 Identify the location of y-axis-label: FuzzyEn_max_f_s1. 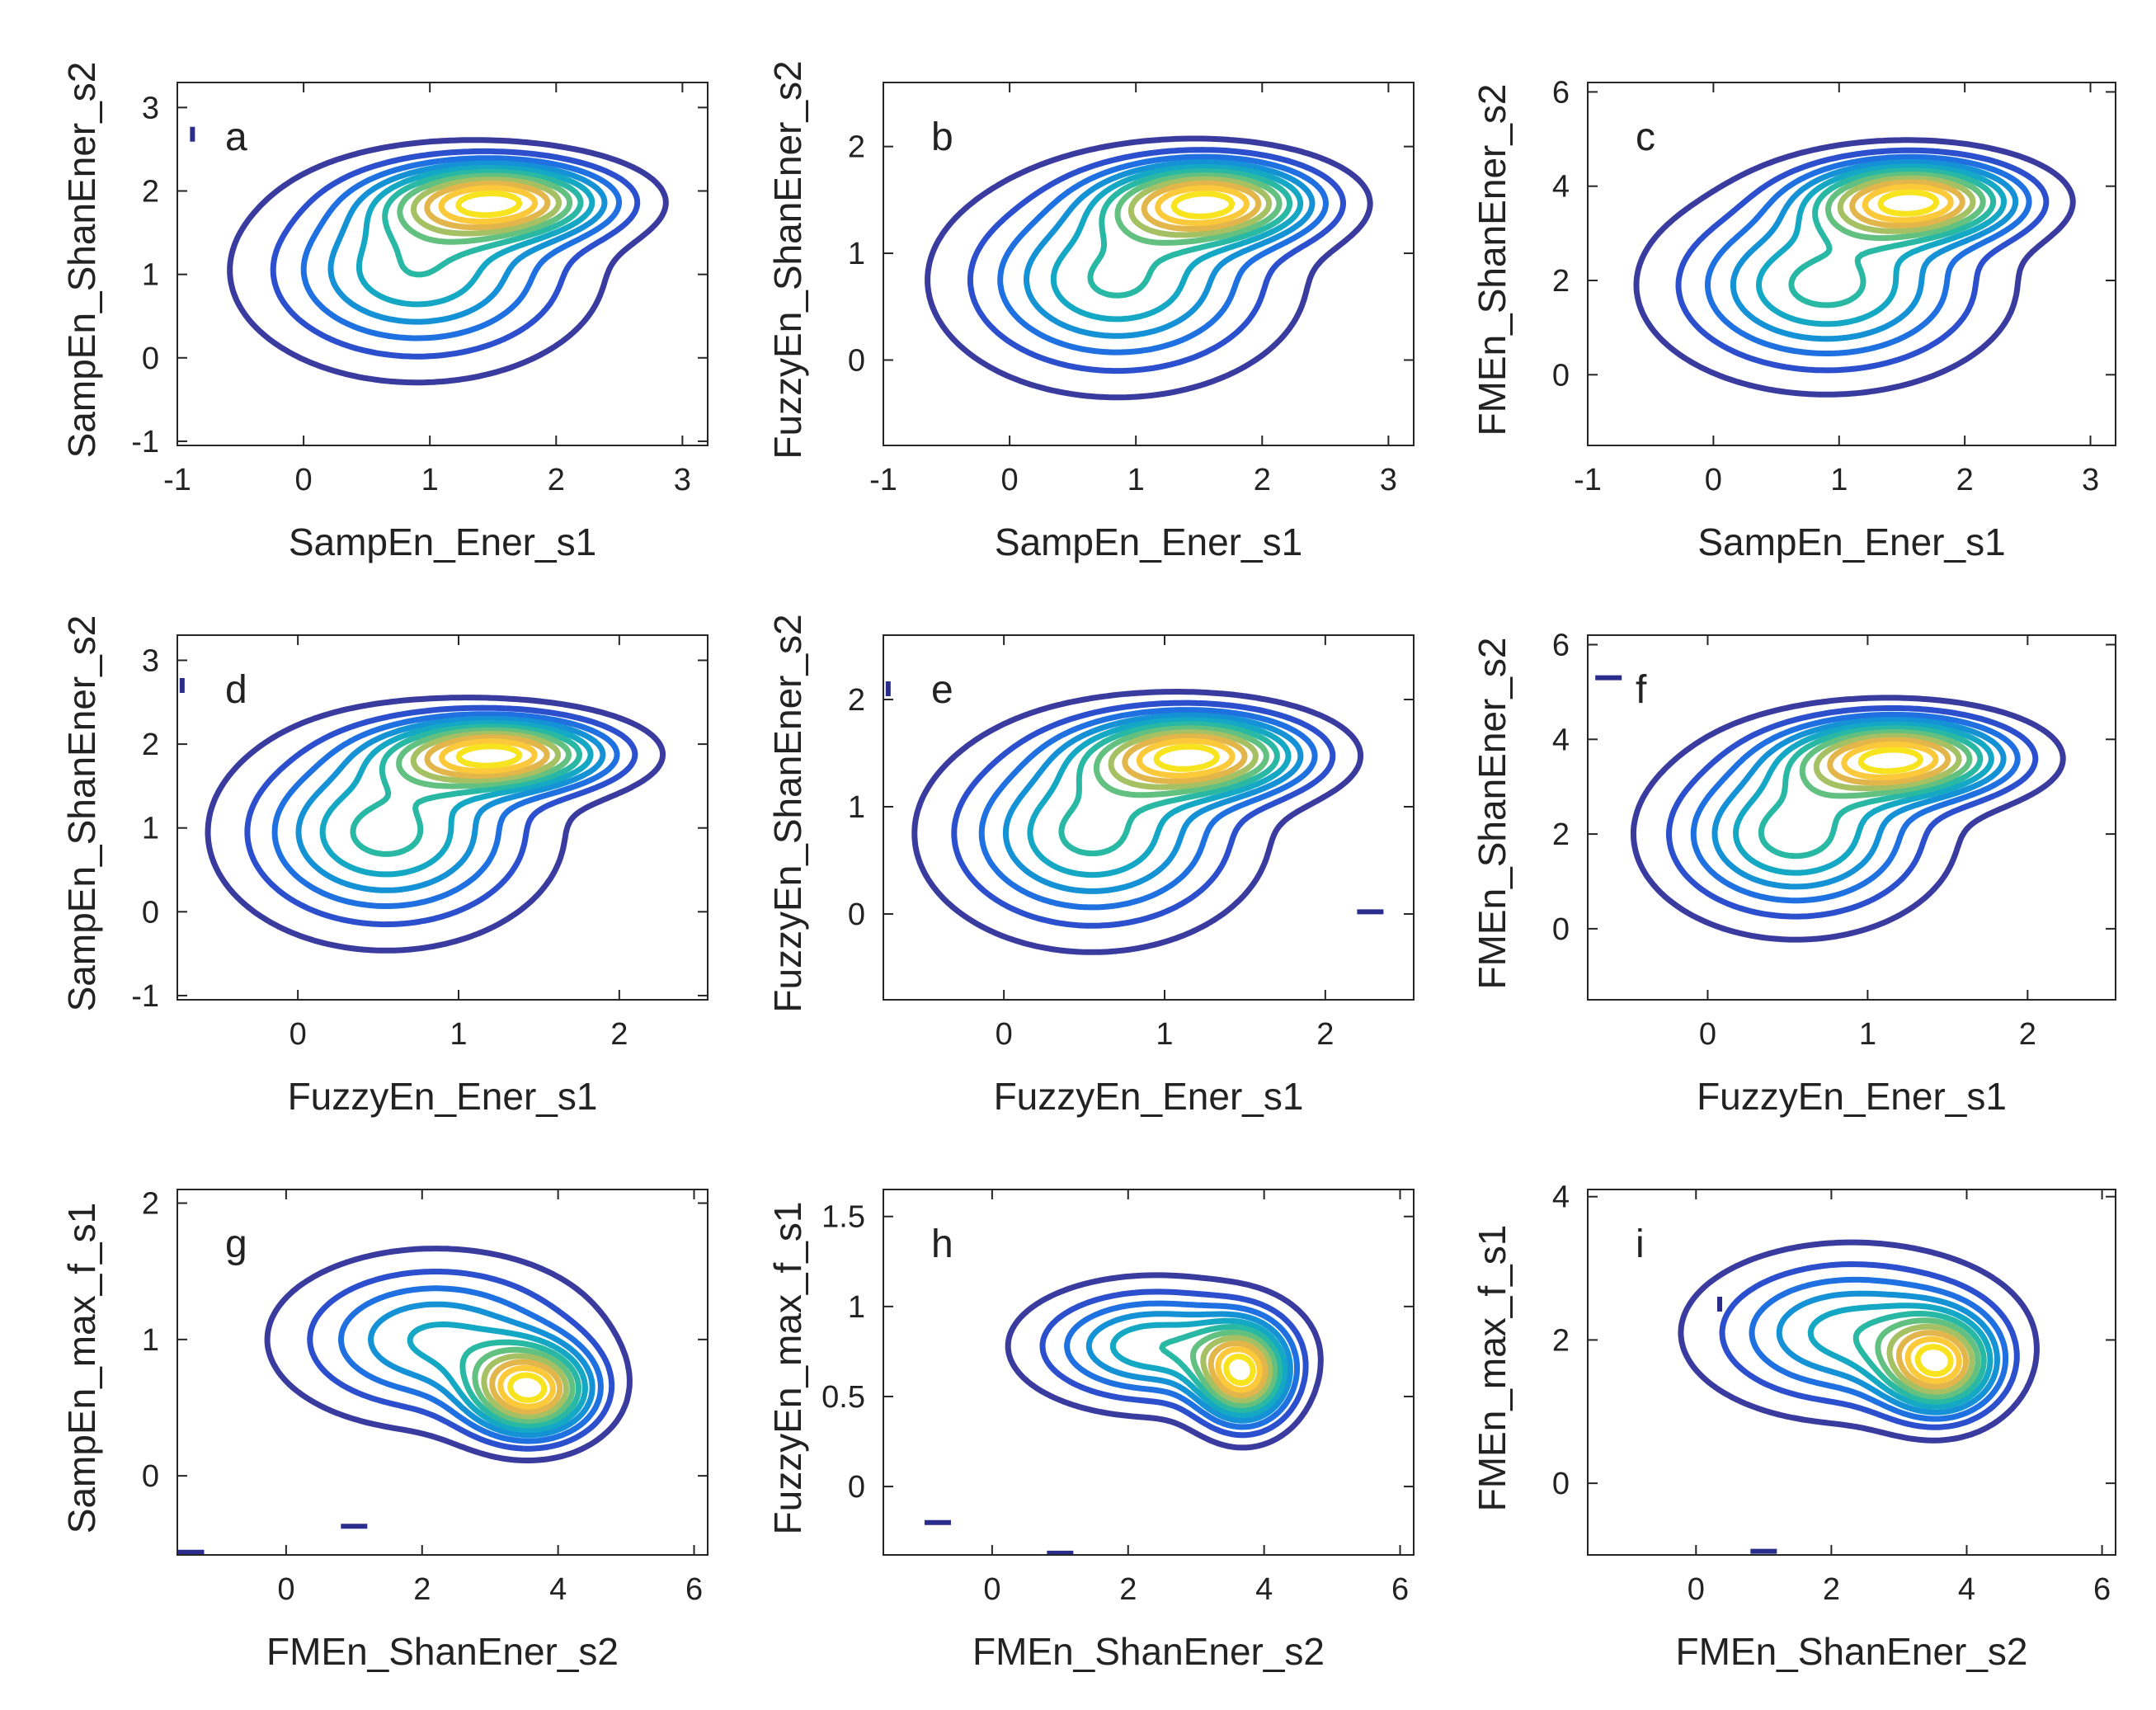
(787, 1368).